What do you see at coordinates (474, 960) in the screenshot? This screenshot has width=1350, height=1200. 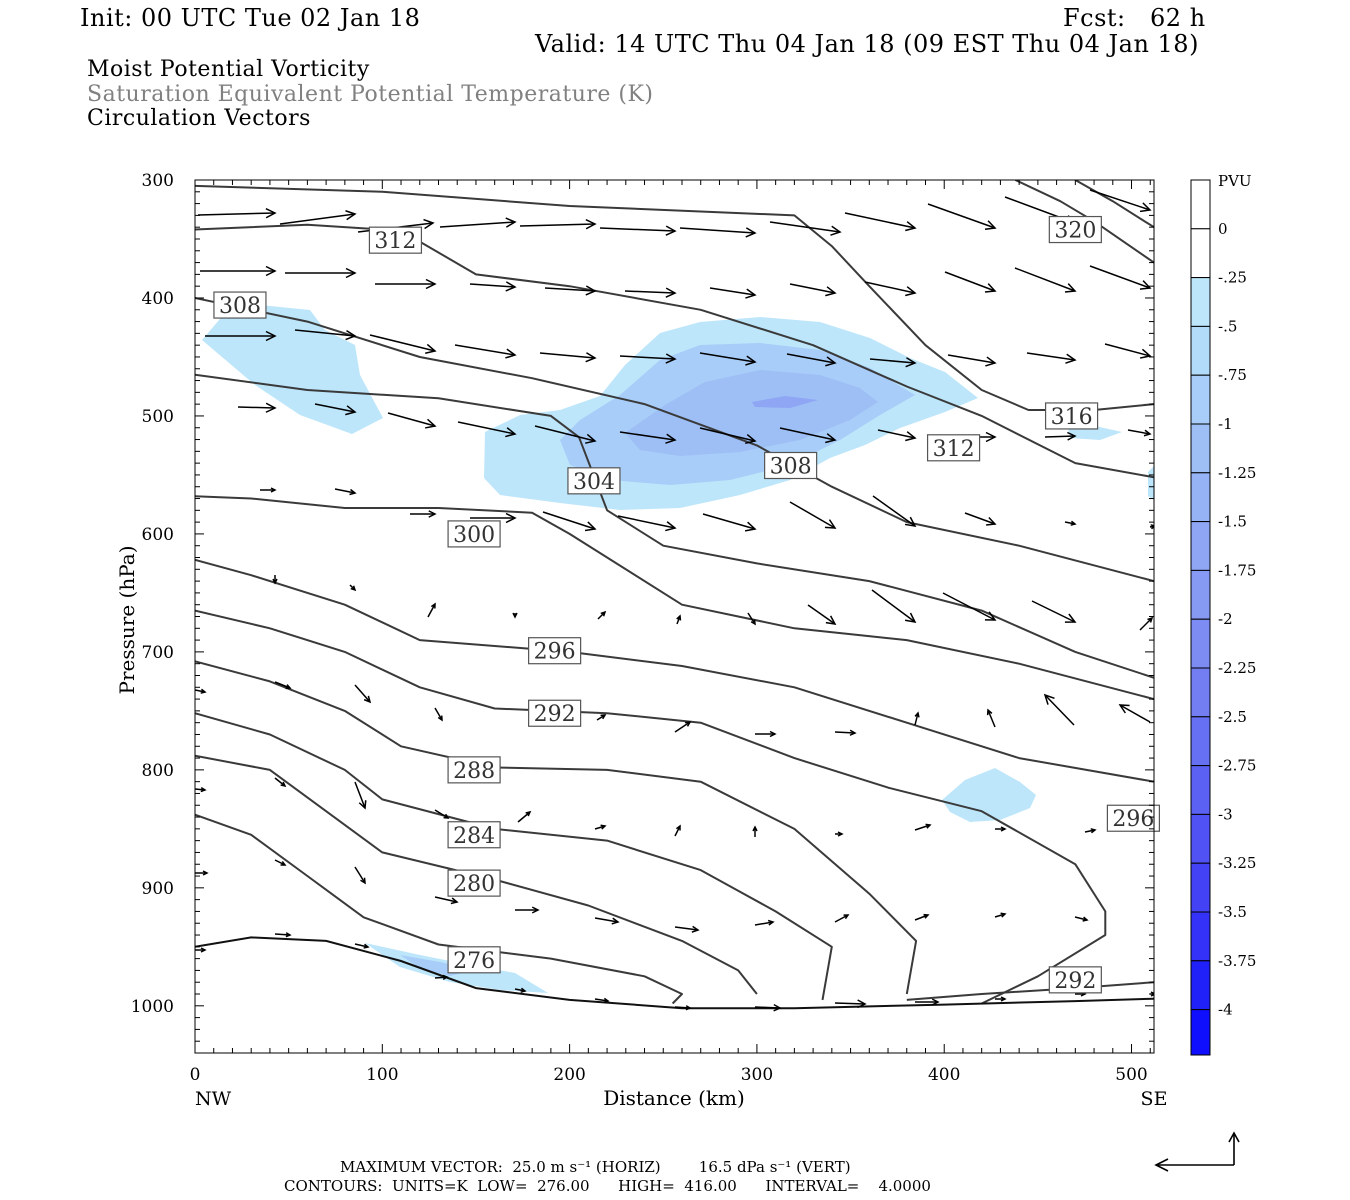 I see `contour-label: 276` at bounding box center [474, 960].